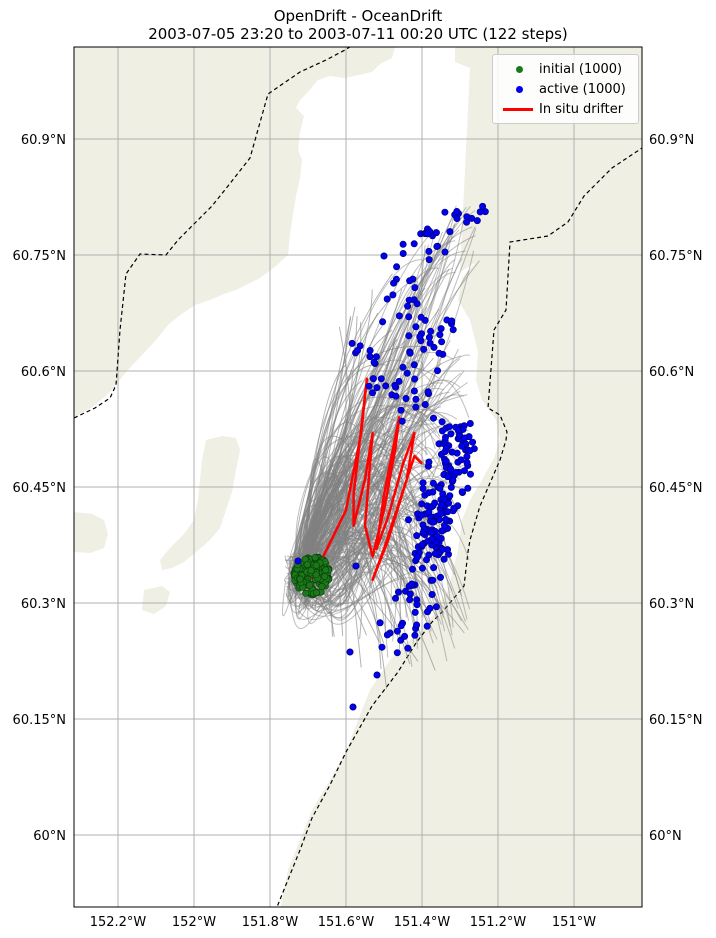  Describe the element at coordinates (519, 89) in the screenshot. I see `legend-active-marker` at that location.